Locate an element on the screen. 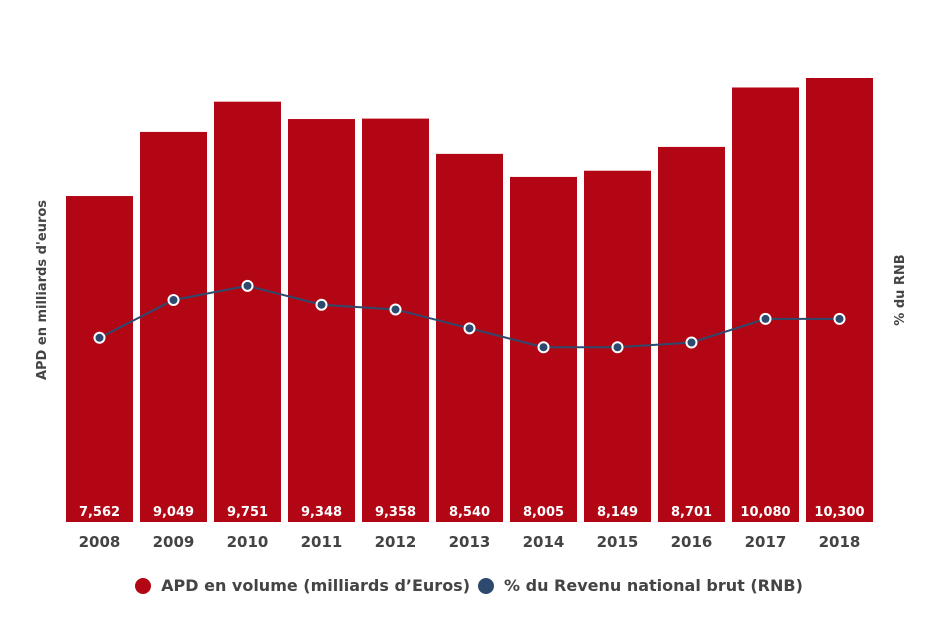 This screenshot has width=938, height=630. data-label-2018: 10,300 is located at coordinates (839, 512).